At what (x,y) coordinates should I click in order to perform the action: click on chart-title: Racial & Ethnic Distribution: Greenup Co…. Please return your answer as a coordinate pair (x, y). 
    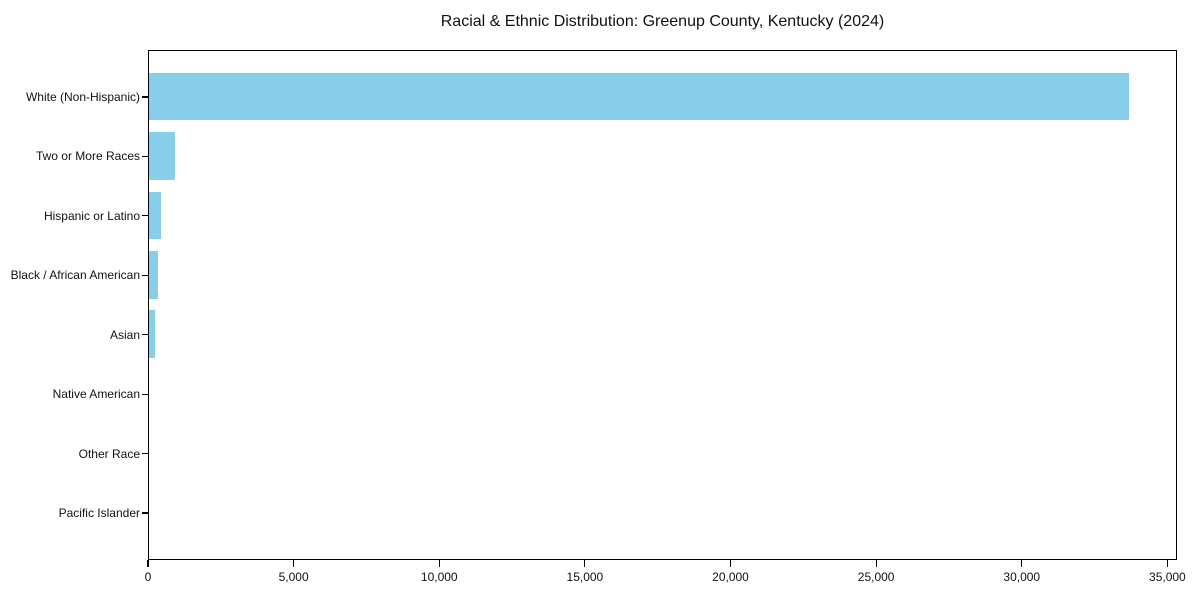
    Looking at the image, I should click on (662, 21).